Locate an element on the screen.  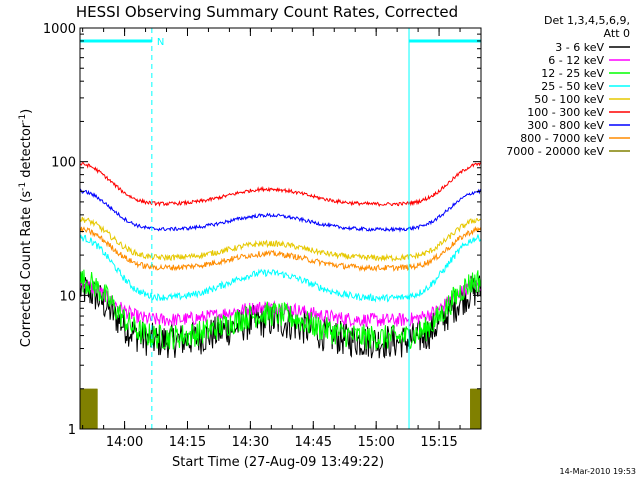
x-axis-label: Start Time (27-Aug-09 13:49:22) is located at coordinates (278, 462).